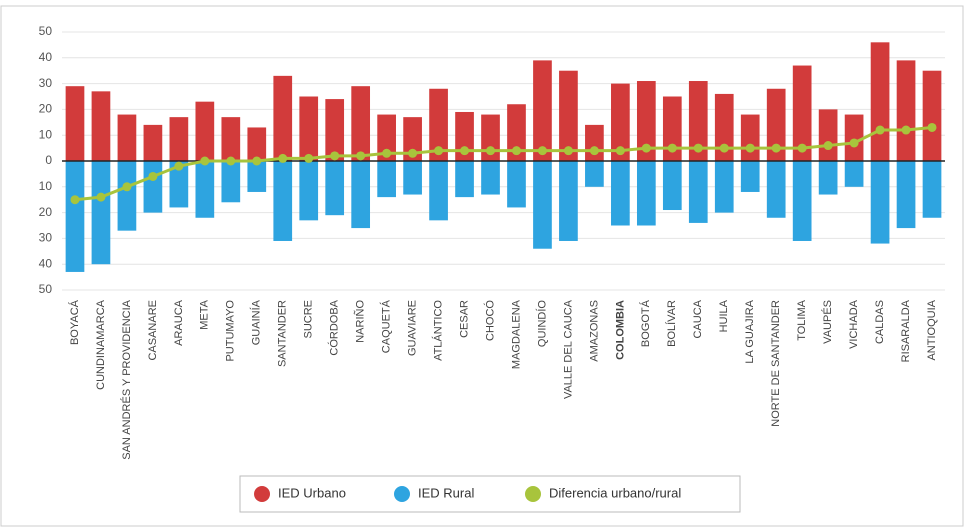 This screenshot has height=528, width=965. What do you see at coordinates (724, 315) in the screenshot?
I see `x-tick-label: HUILA` at bounding box center [724, 315].